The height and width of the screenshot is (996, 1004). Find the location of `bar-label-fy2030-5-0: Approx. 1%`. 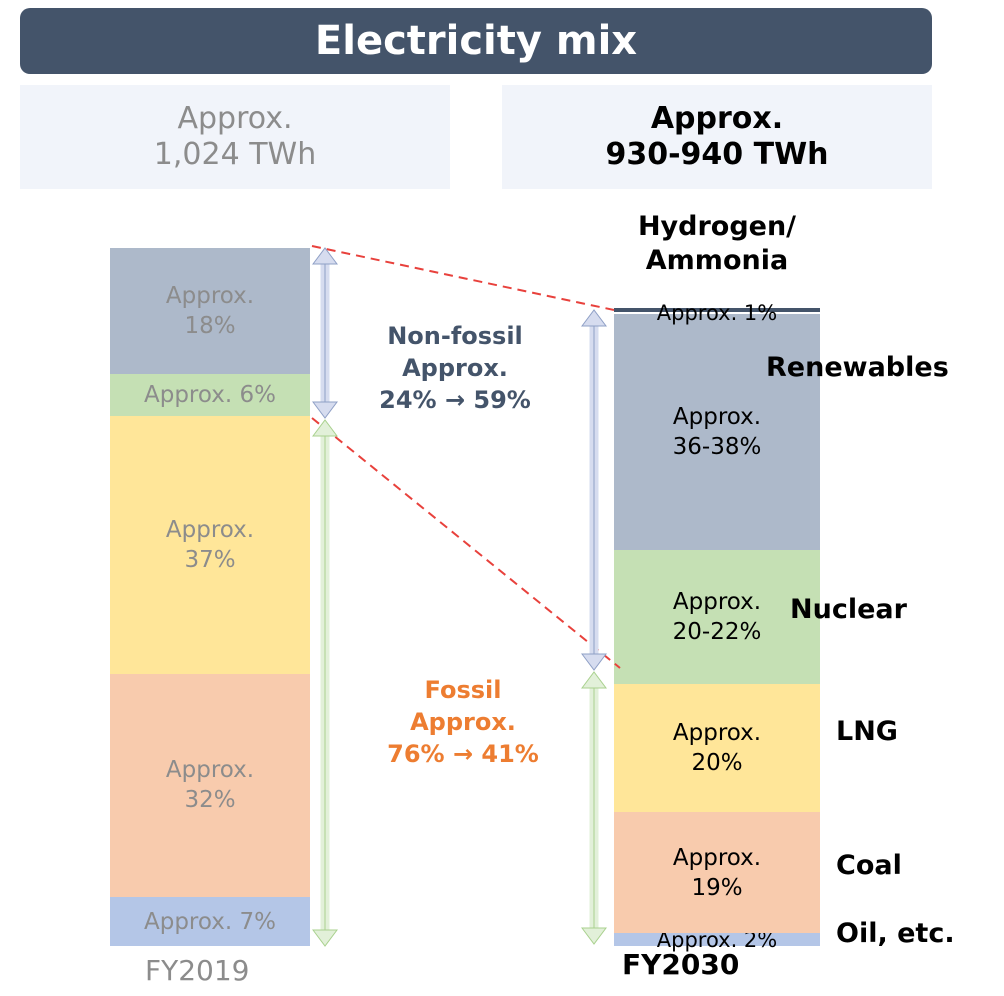

bar-label-fy2030-5-0: Approx. 1% is located at coordinates (717, 313).